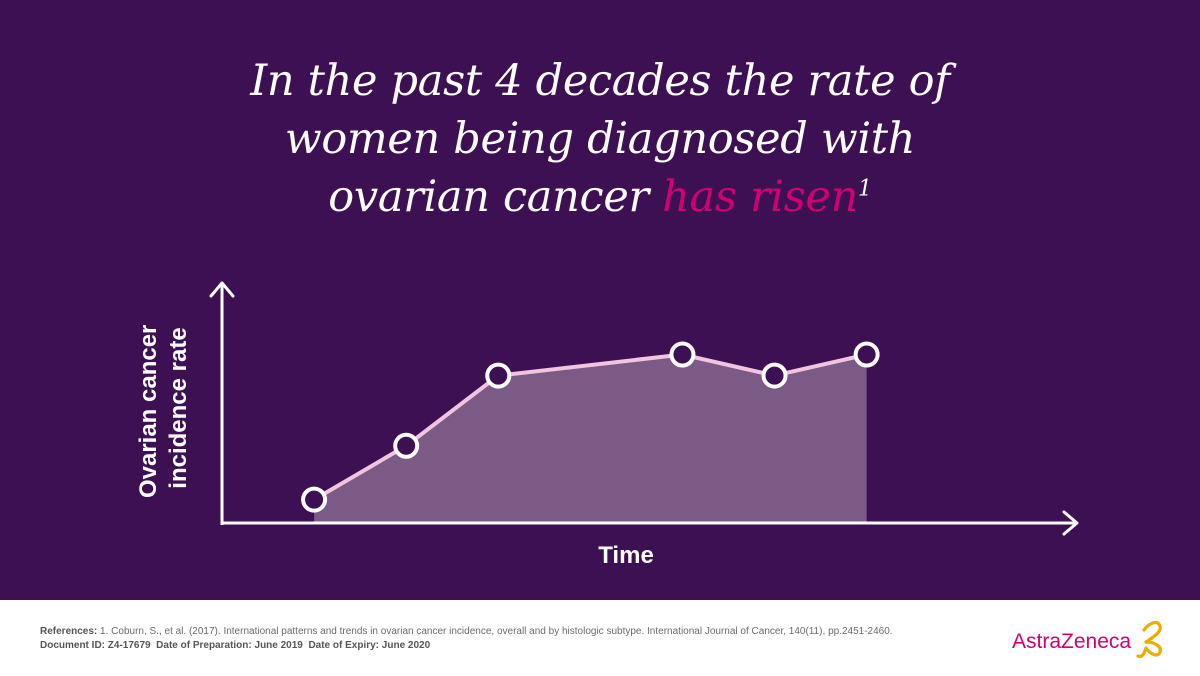 Image resolution: width=1200 pixels, height=676 pixels. Describe the element at coordinates (229, 645) in the screenshot. I see `preparation-date: Date of Preparation: June 2019` at that location.